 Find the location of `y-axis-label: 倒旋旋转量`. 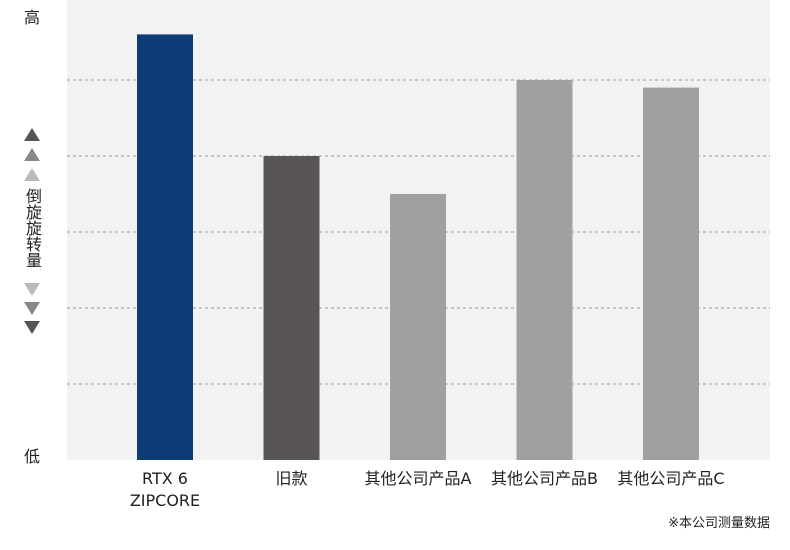

y-axis-label: 倒旋旋转量 is located at coordinates (32, 228).